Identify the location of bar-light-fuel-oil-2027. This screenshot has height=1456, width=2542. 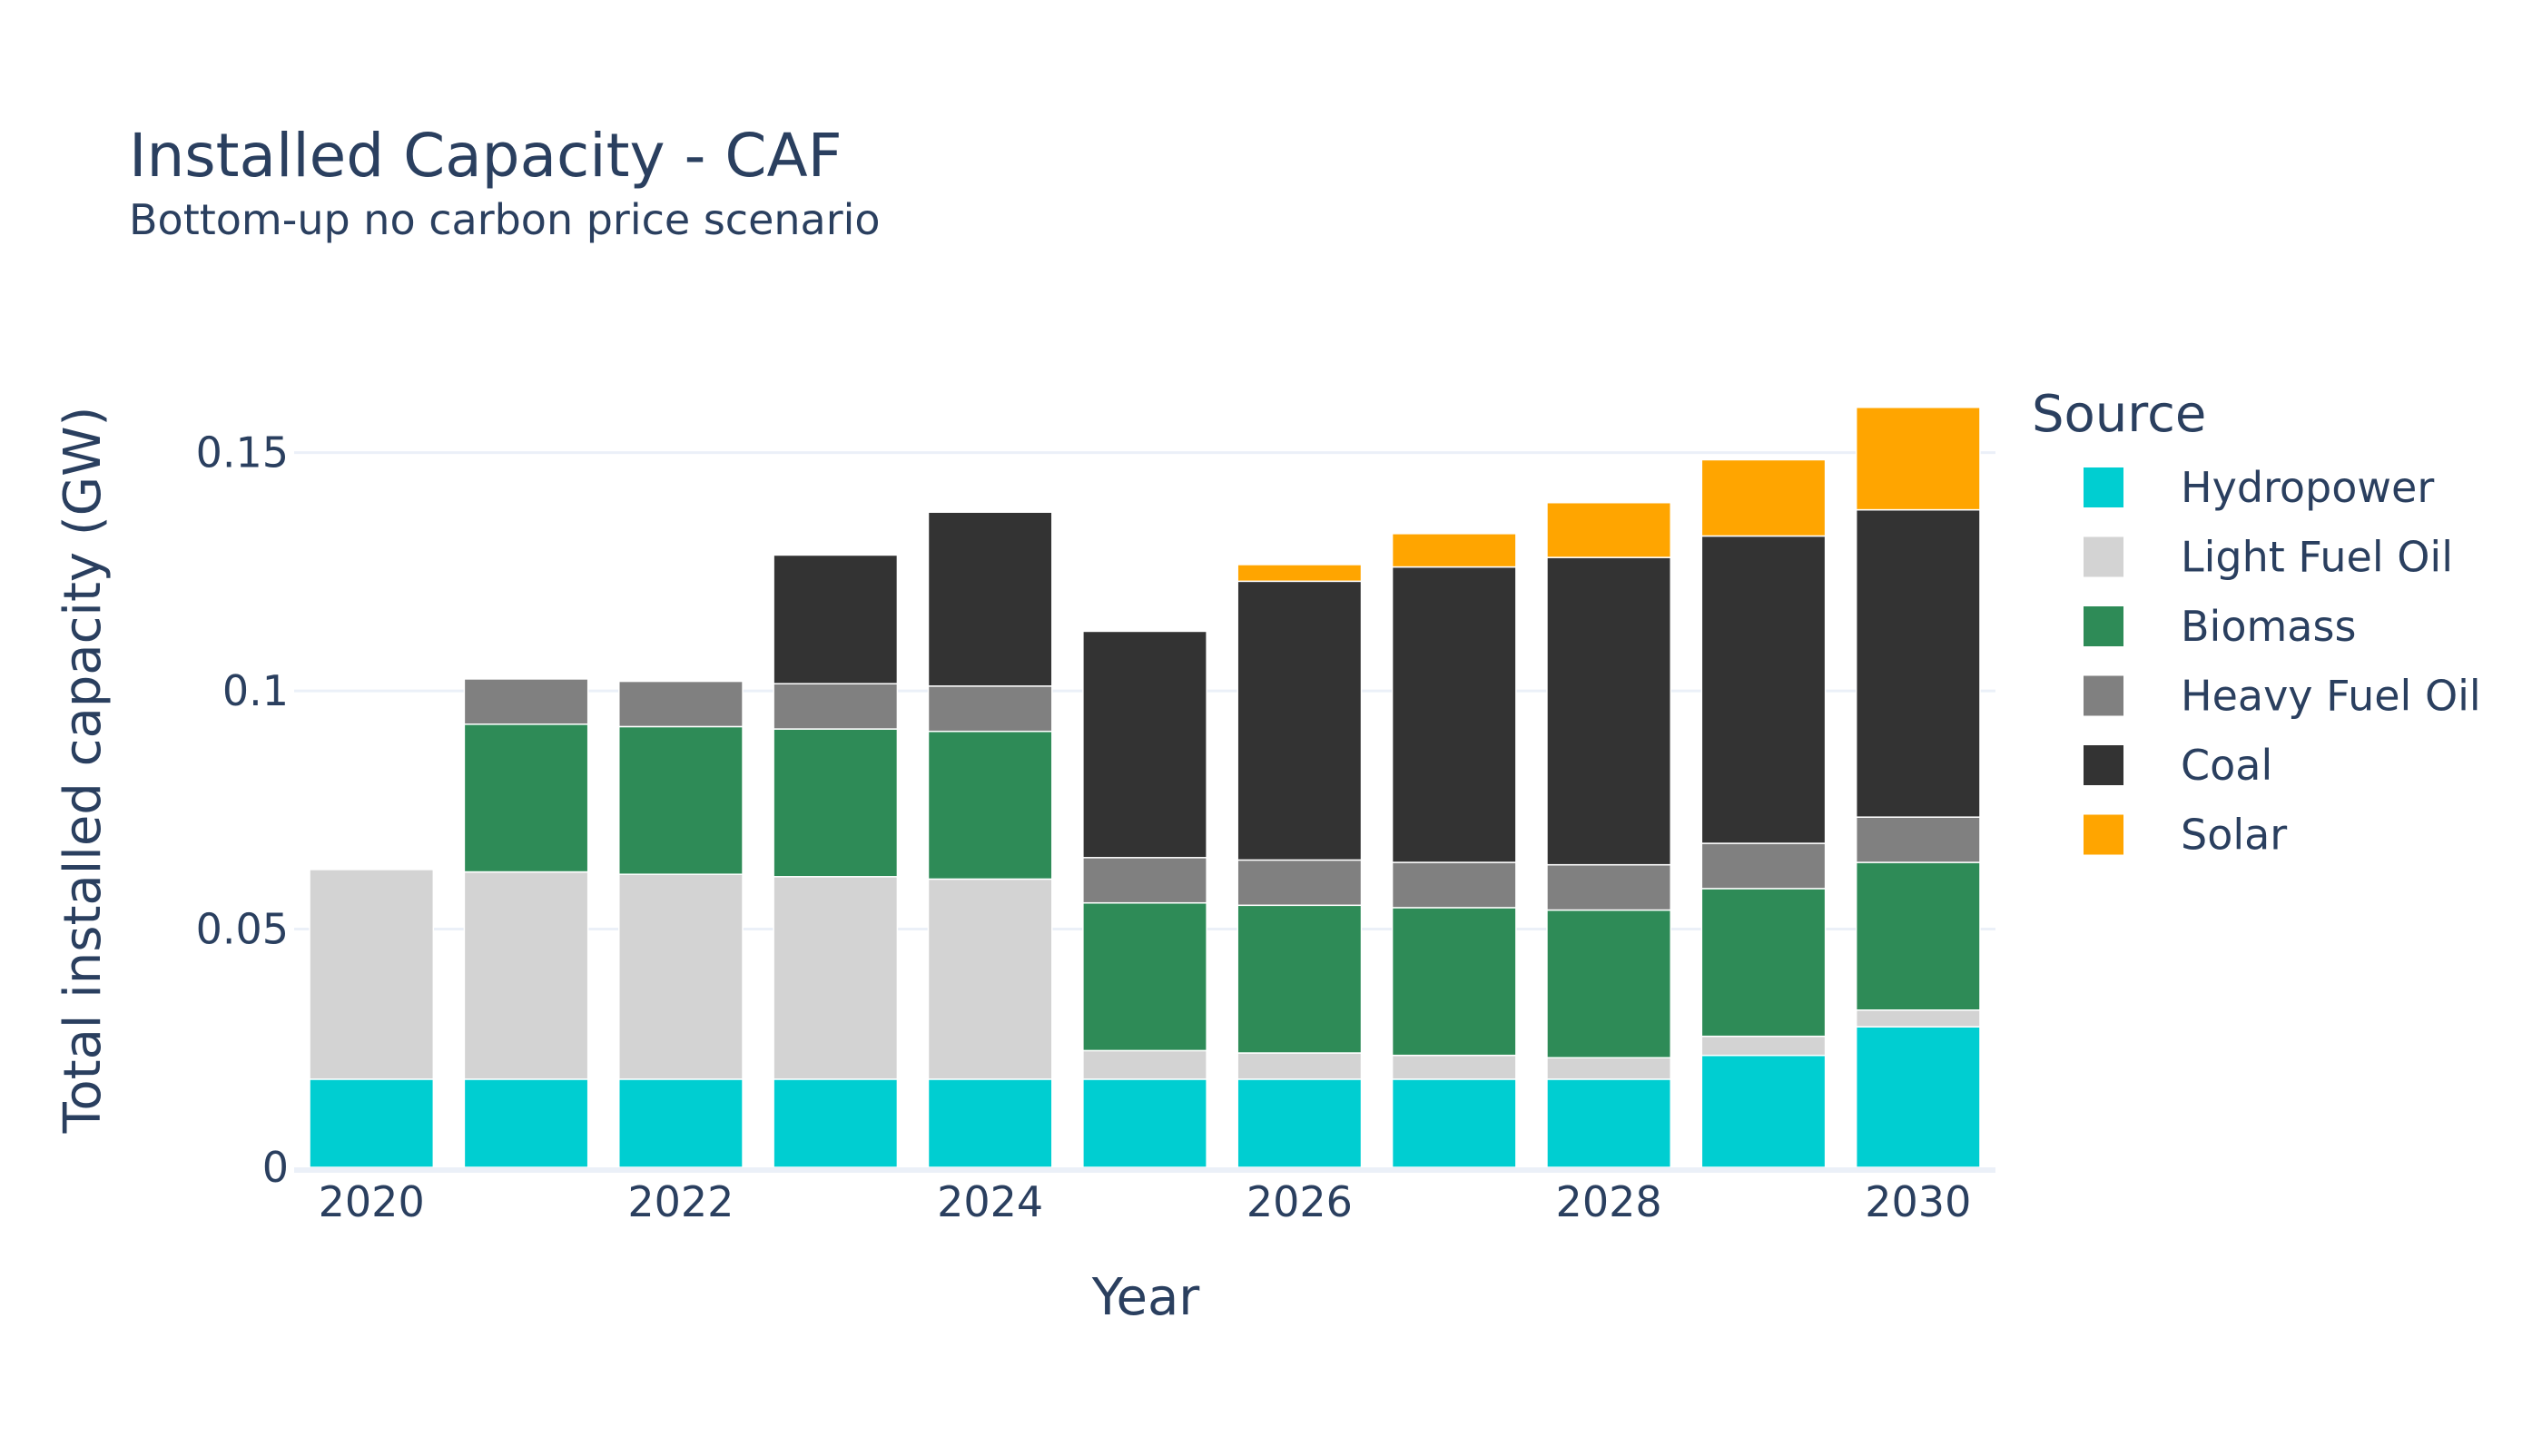
(1454, 1067).